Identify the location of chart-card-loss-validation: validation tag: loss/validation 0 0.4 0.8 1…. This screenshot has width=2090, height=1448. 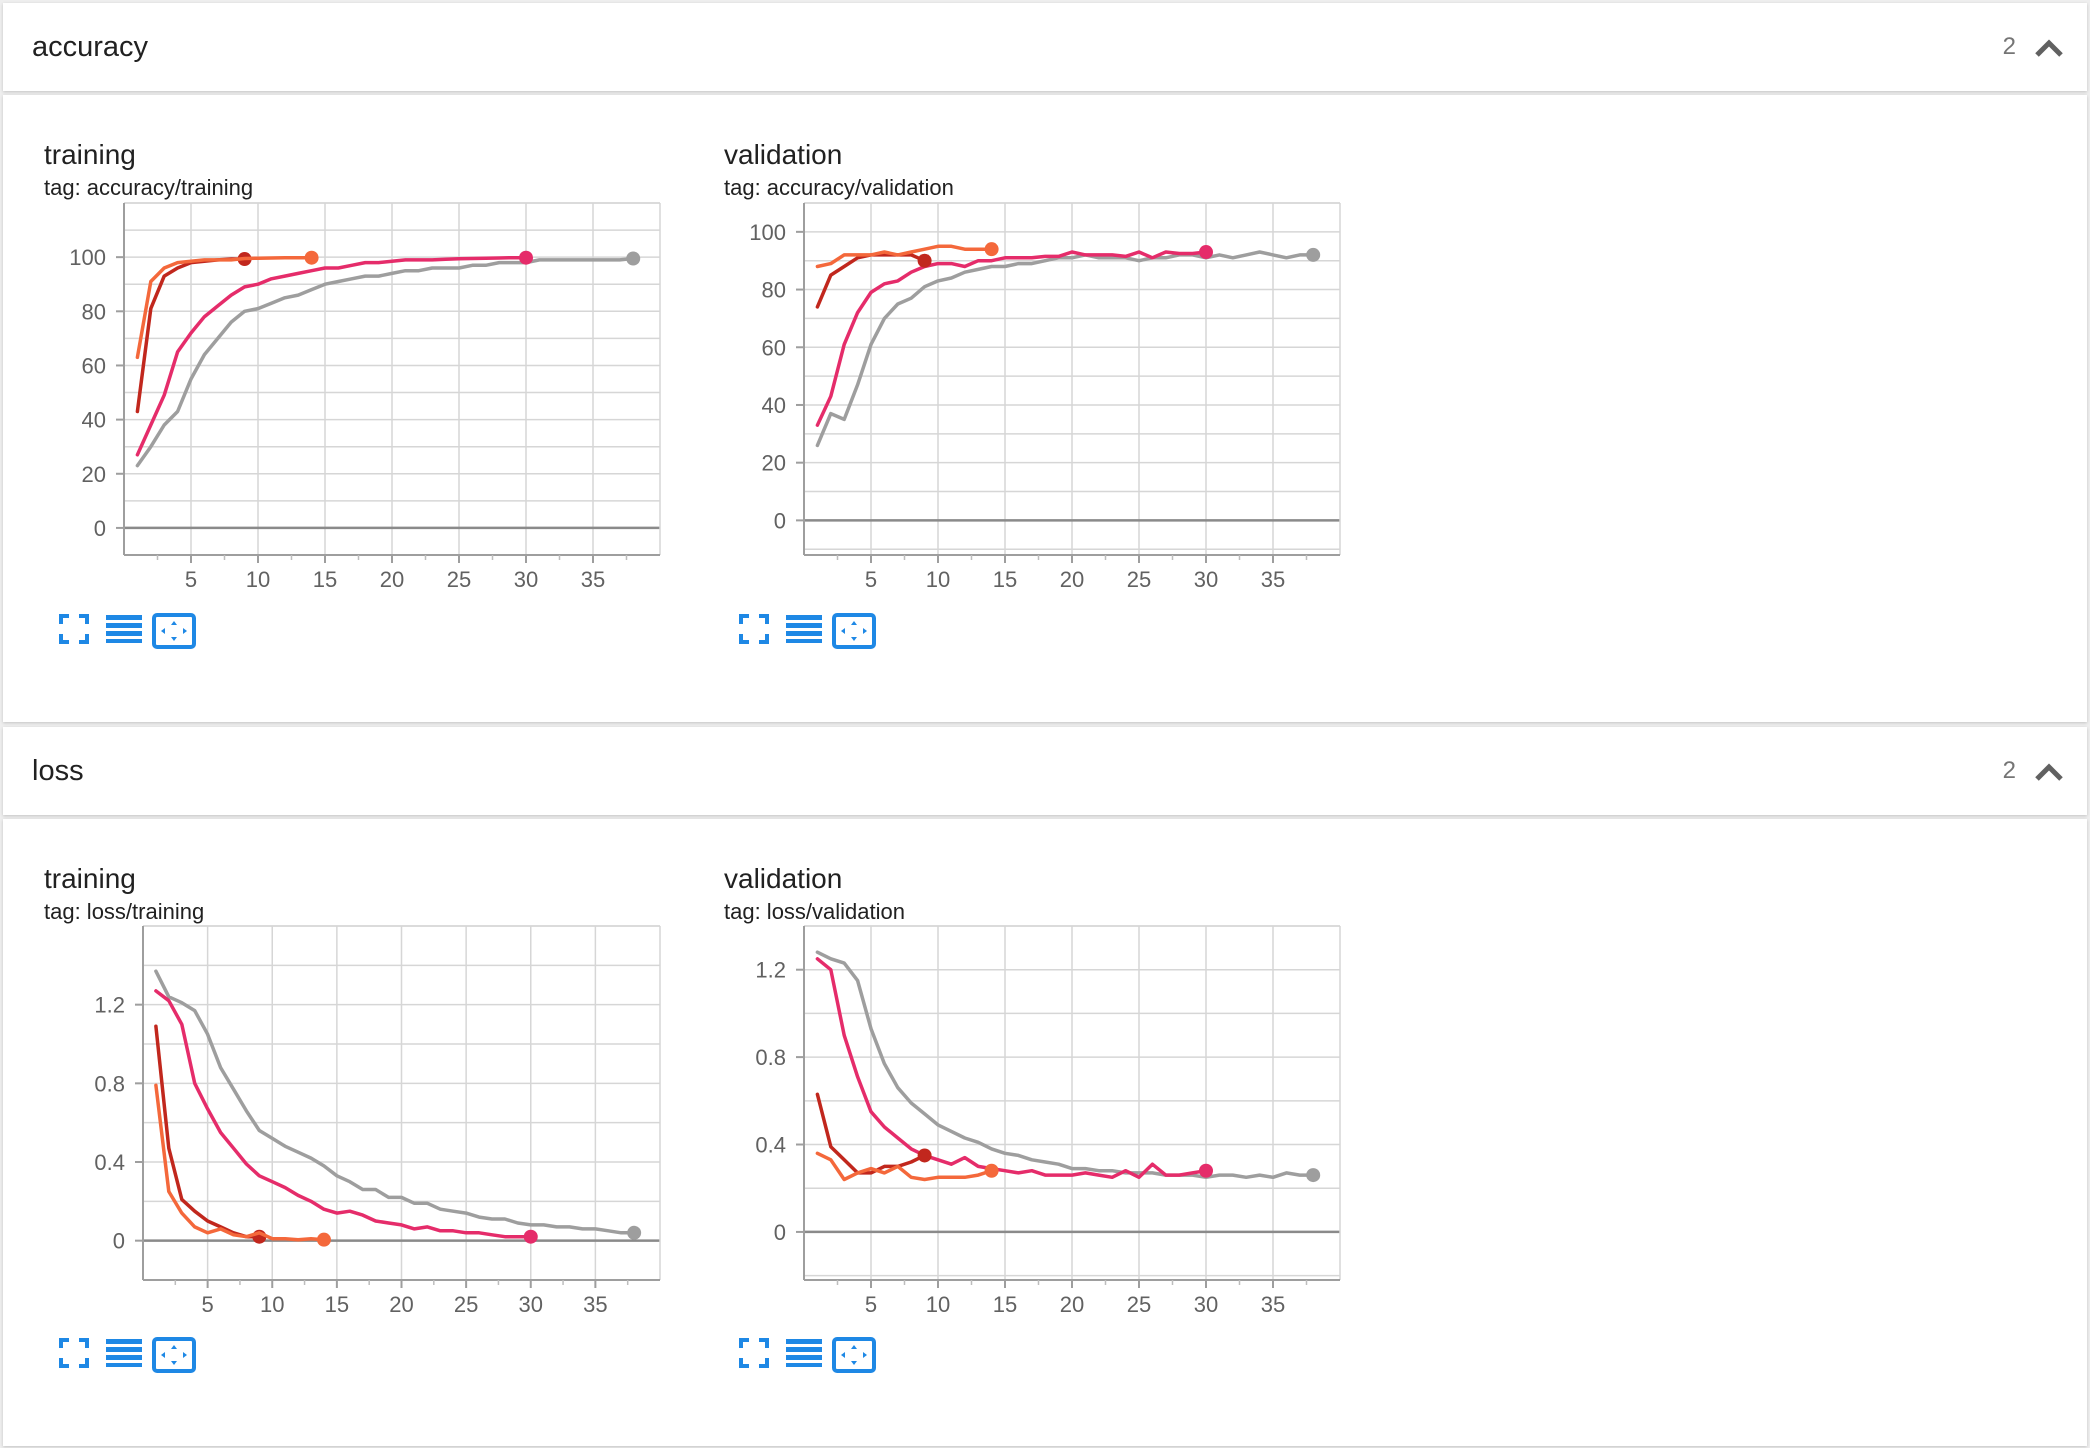
(1044, 1143).